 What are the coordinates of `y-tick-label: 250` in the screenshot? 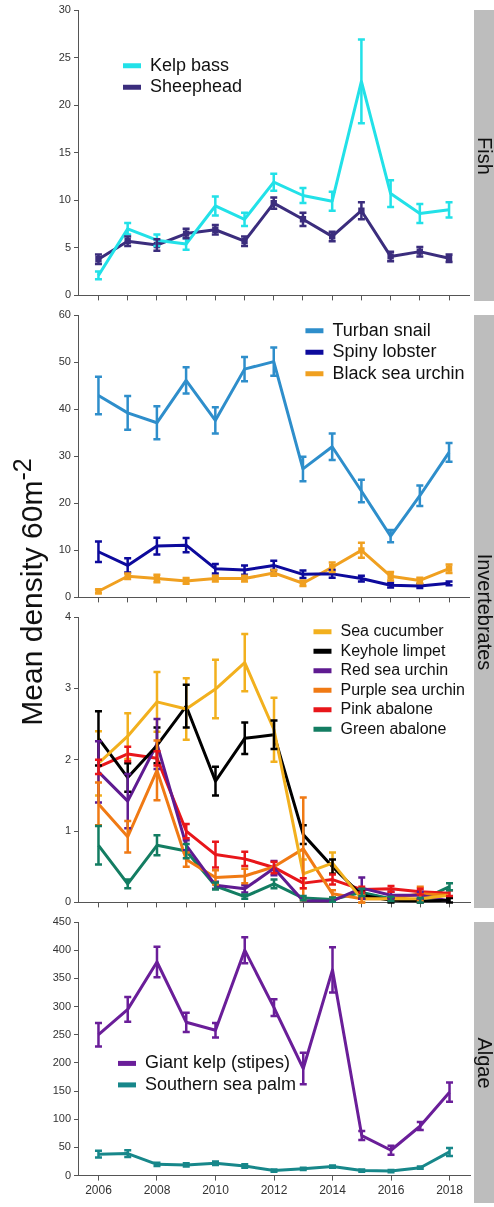 It's located at (61, 1033).